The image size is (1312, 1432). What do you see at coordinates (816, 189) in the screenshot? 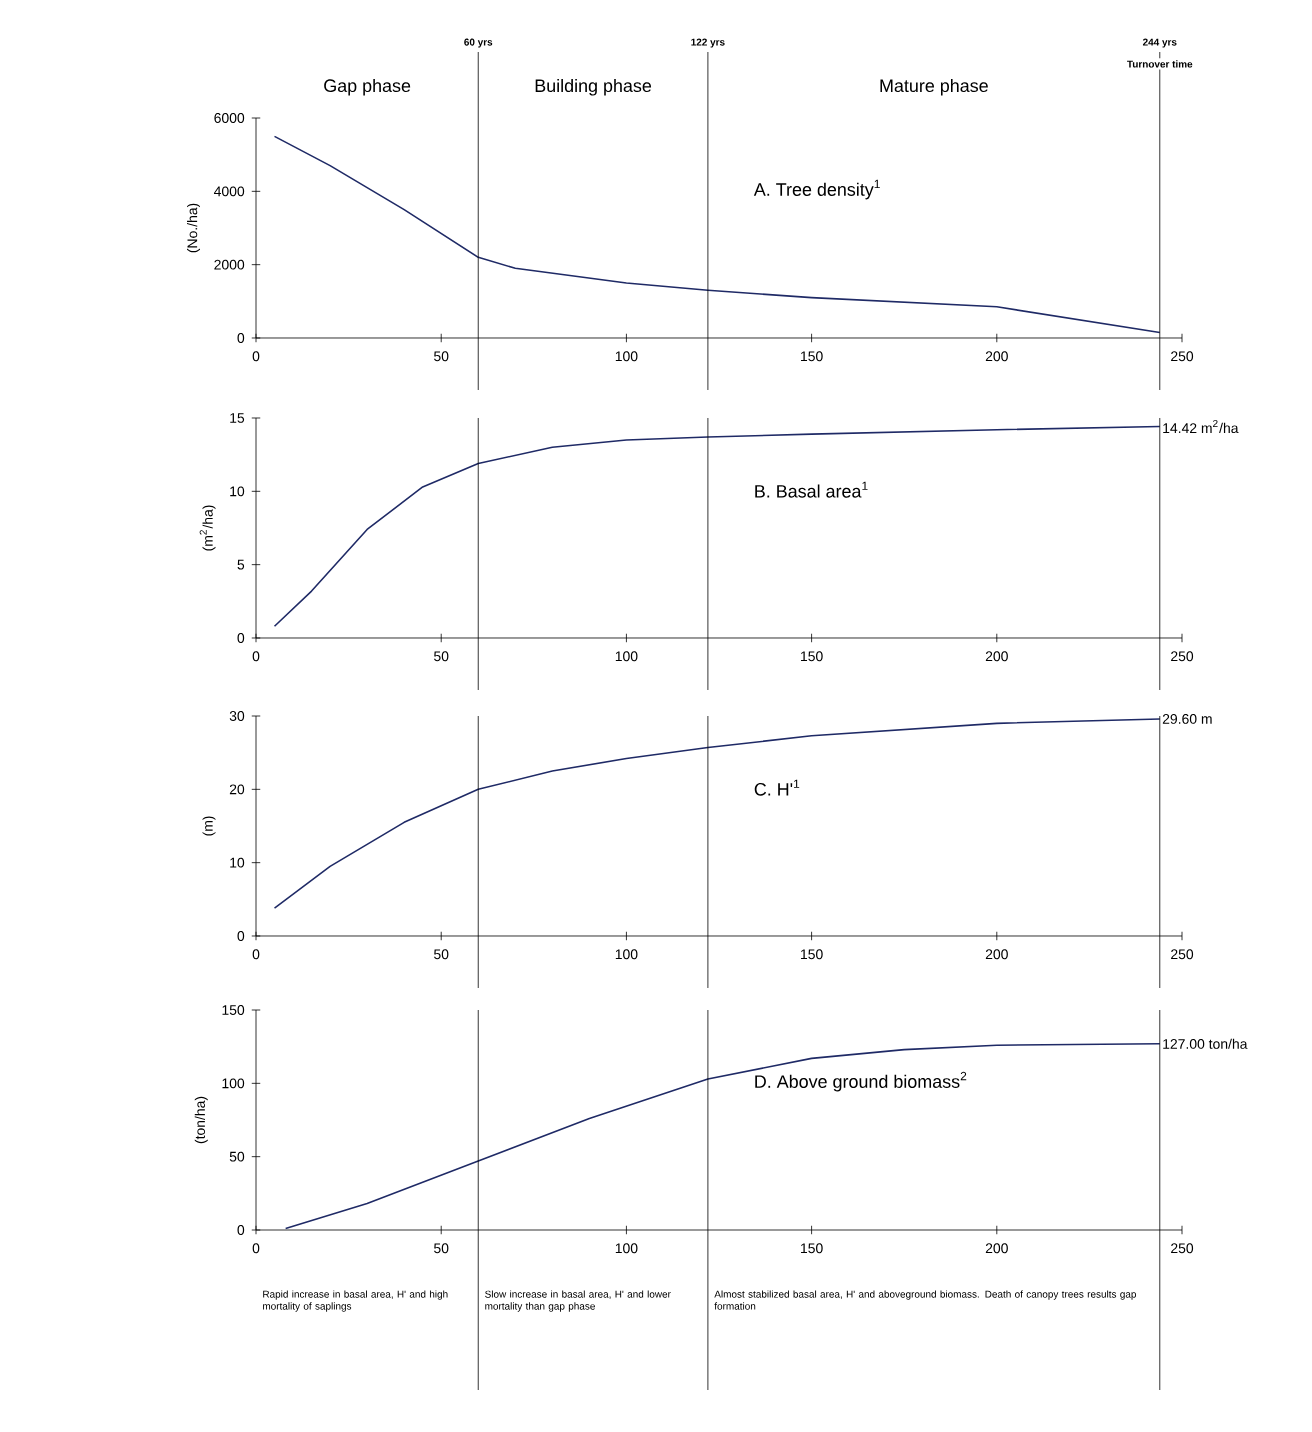
I see `text: A. Tree density$^{1}$` at bounding box center [816, 189].